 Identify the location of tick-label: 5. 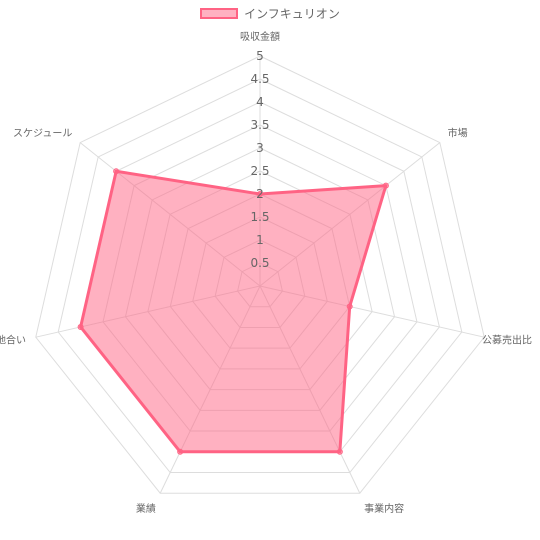
(260, 56).